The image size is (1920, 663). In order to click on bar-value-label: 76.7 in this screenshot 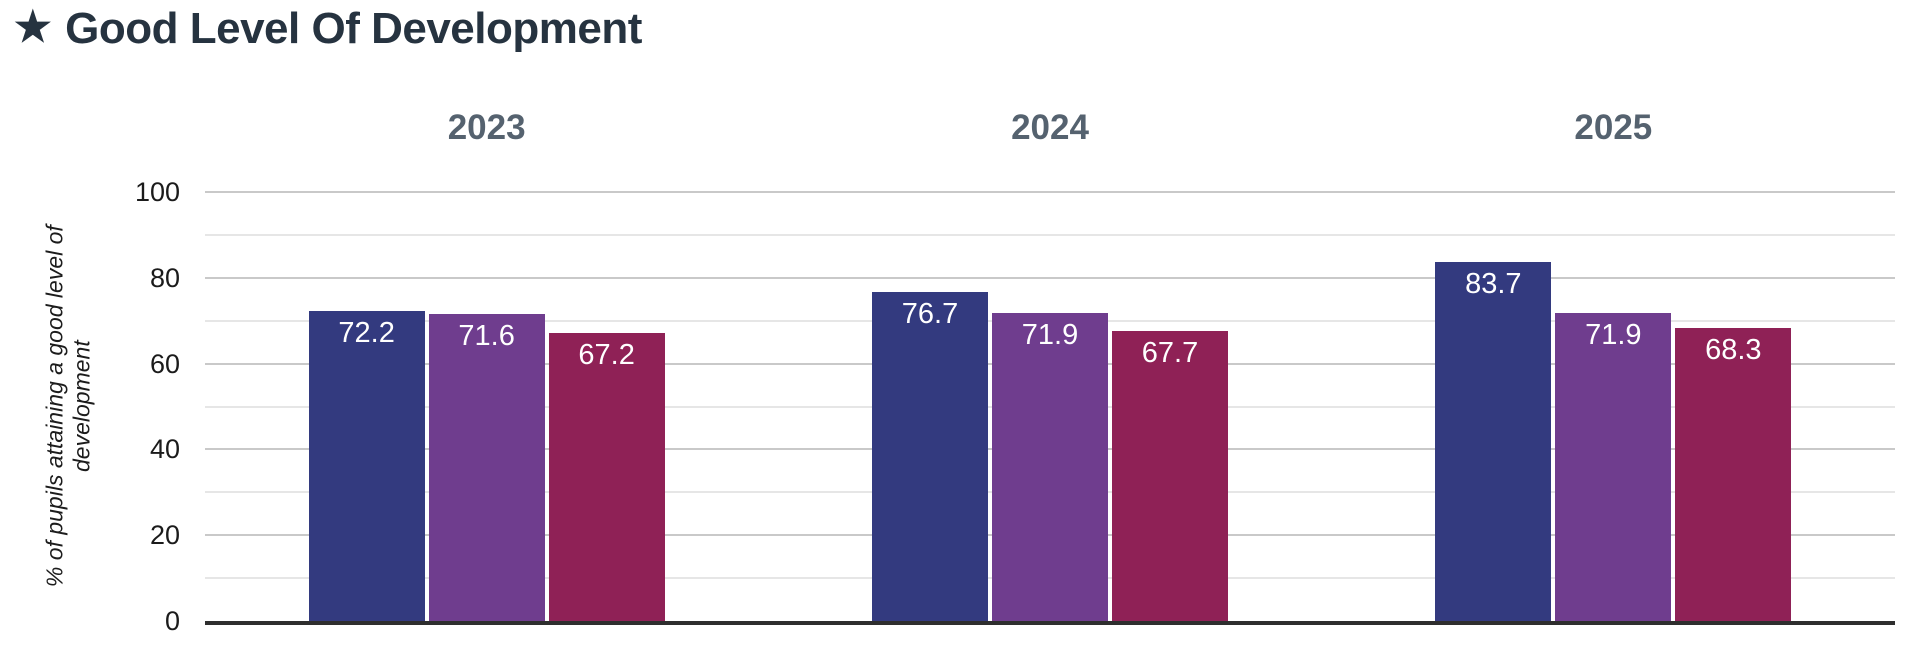, I will do `click(930, 313)`.